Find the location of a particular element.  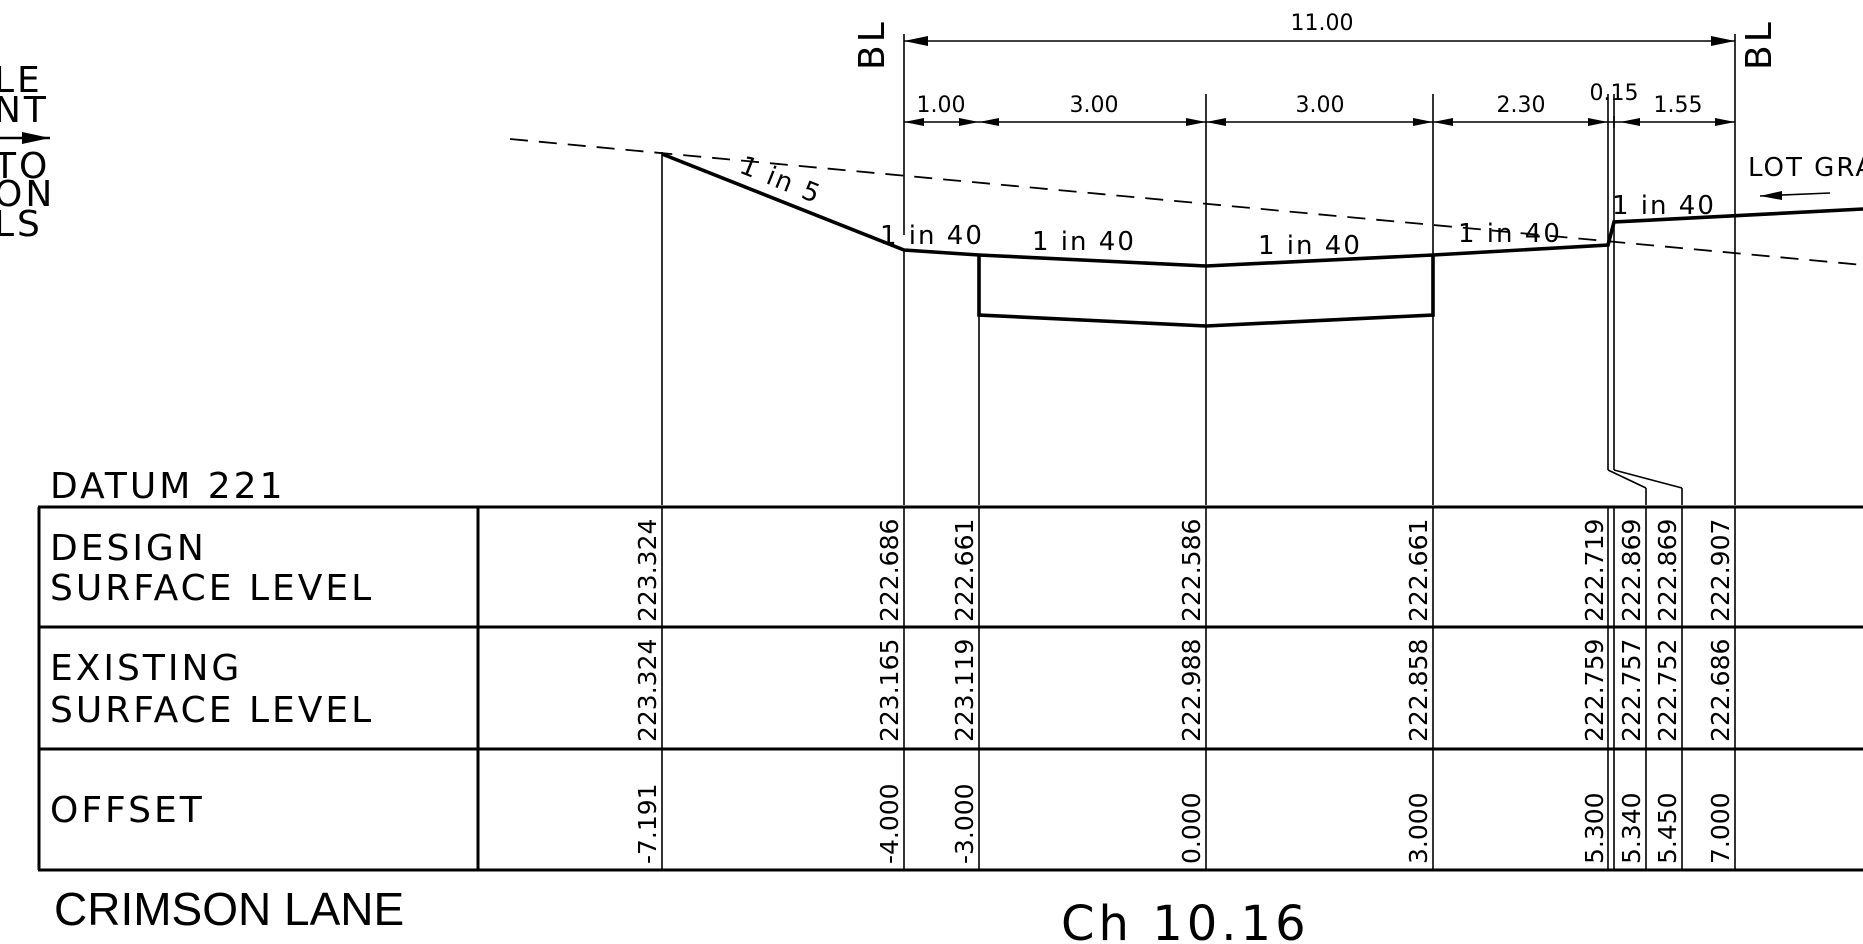

row-offset: OFFSET is located at coordinates (127, 810).